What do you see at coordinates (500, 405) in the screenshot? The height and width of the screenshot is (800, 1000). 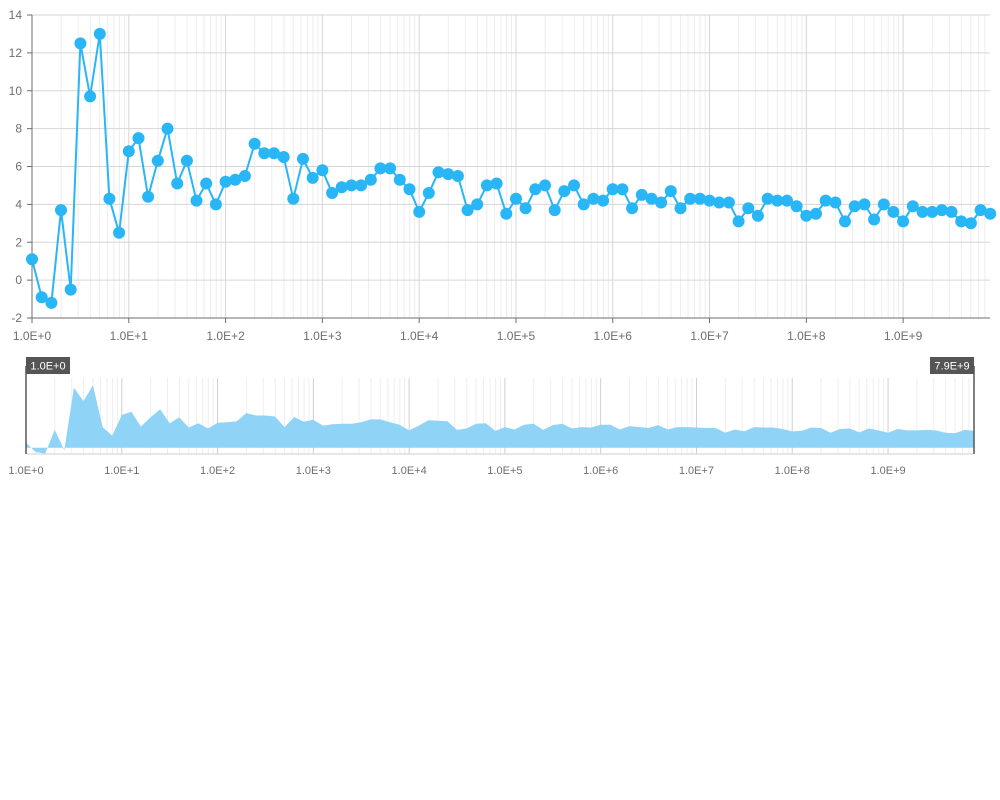 I see `navigator-handles: 1.0E+0 7.9E+9` at bounding box center [500, 405].